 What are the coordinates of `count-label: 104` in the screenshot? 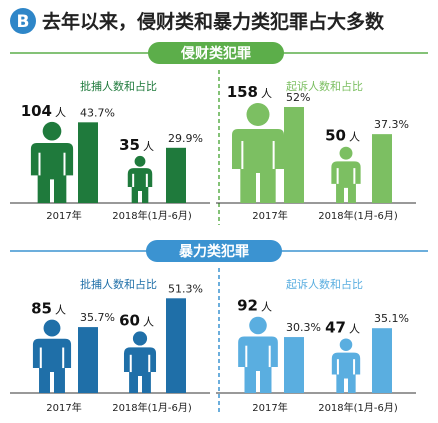 It's located at (36, 111).